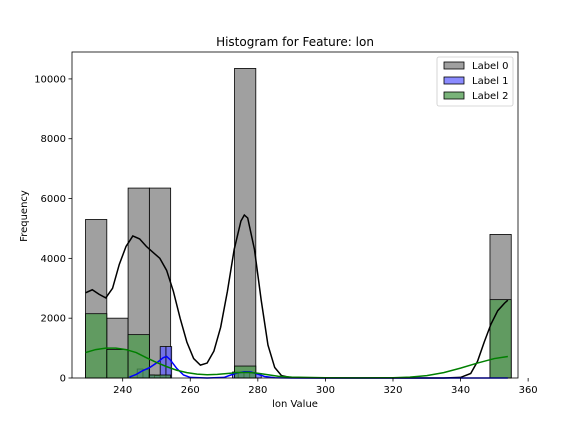  I want to click on legend-label: Label 2, so click(490, 96).